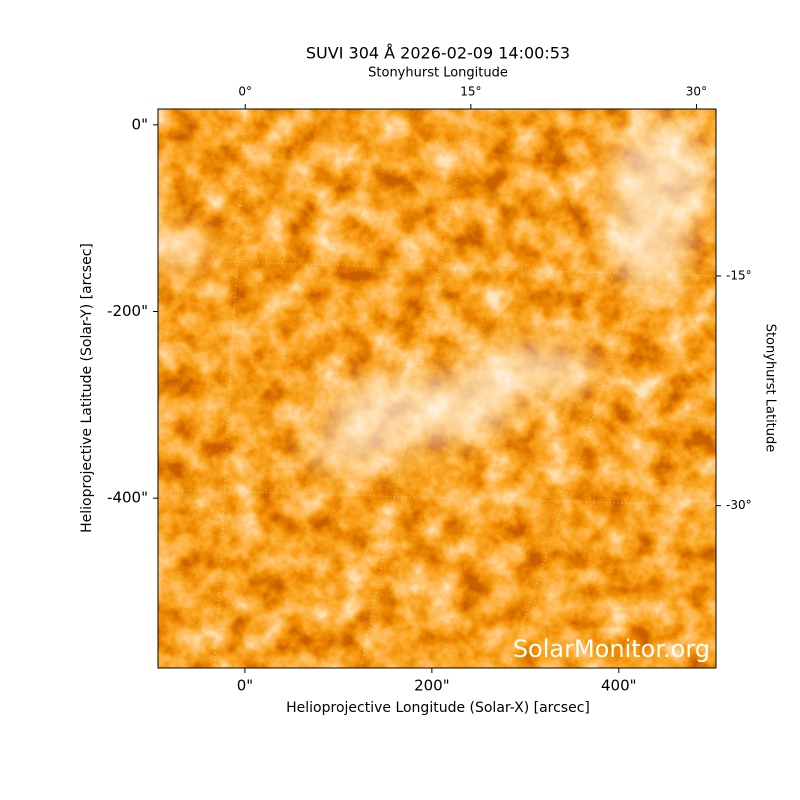  What do you see at coordinates (619, 686) in the screenshot?
I see `x-tick-label: 400"` at bounding box center [619, 686].